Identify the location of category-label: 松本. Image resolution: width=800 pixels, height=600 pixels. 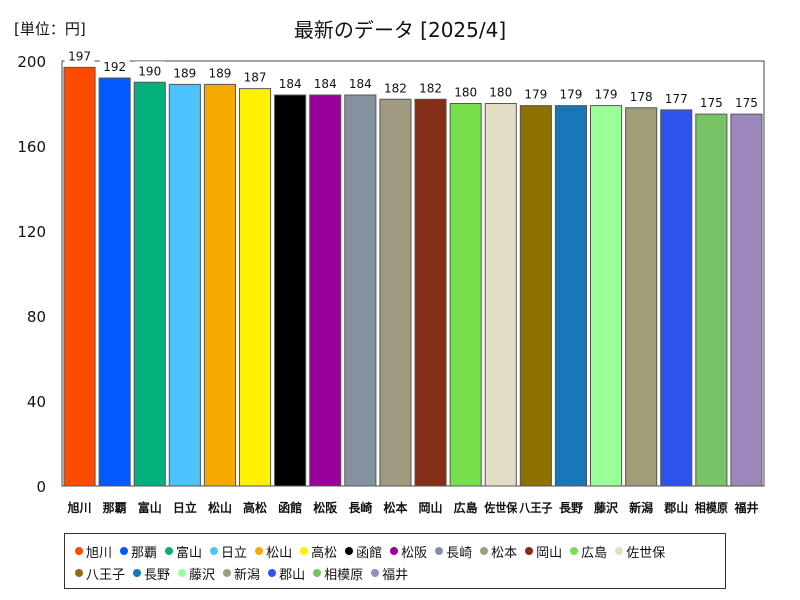
(395, 507).